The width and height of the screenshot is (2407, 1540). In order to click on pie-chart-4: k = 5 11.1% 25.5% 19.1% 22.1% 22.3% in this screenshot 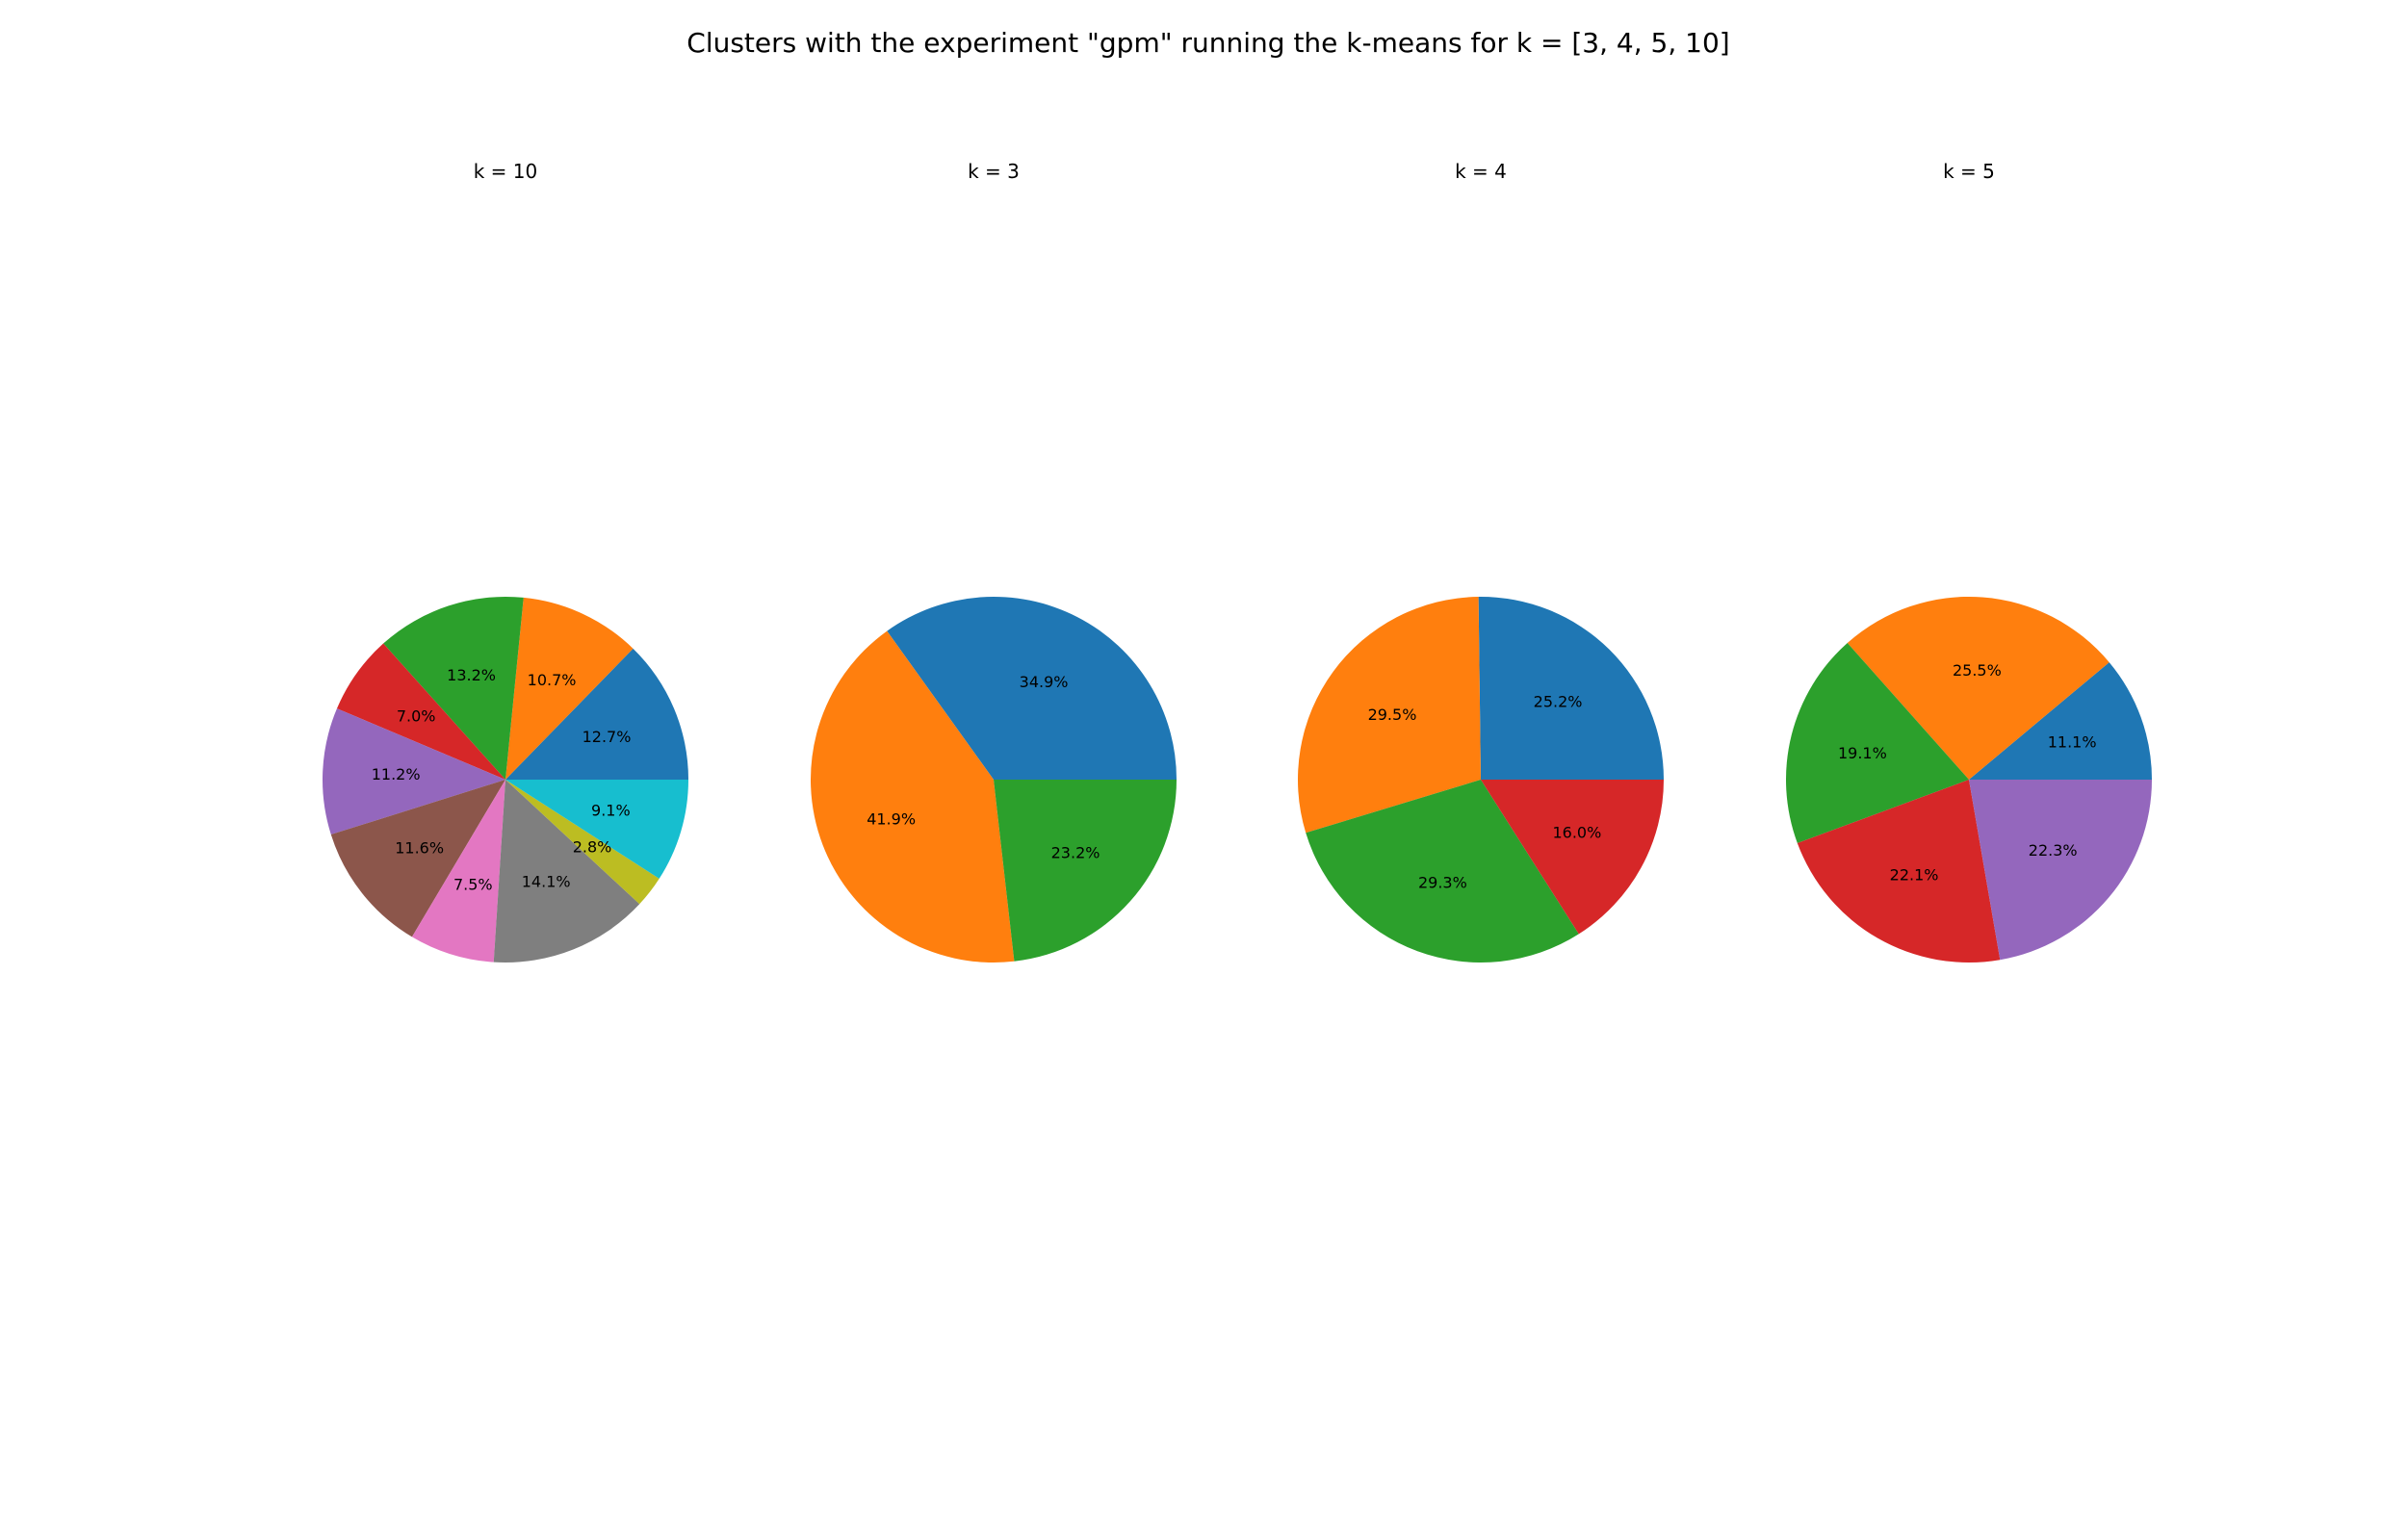, I will do `click(1968, 561)`.